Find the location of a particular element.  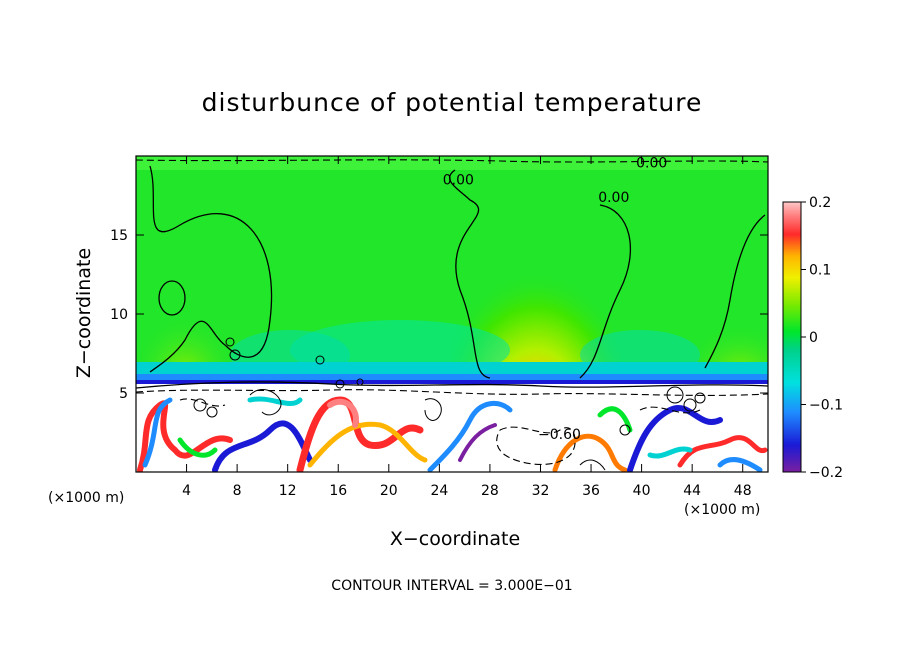

x-tick-label: 12 is located at coordinates (288, 491).